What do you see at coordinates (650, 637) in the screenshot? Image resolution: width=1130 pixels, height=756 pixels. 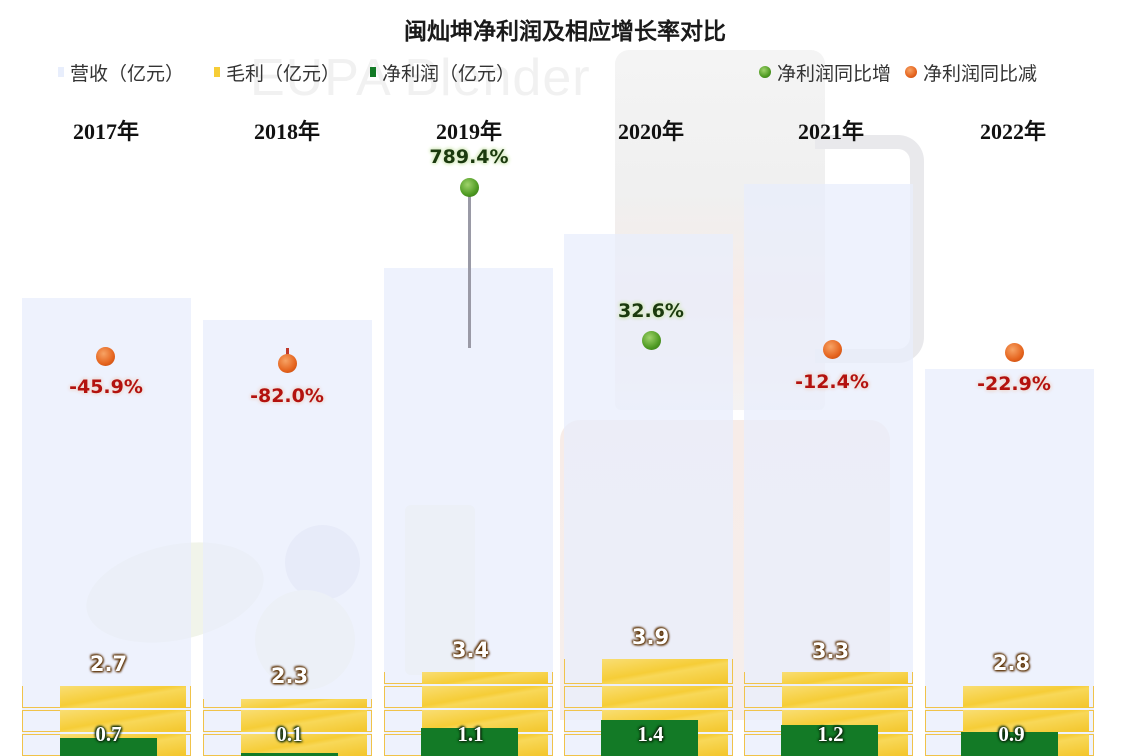 I see `gross-value-label: 3.9` at bounding box center [650, 637].